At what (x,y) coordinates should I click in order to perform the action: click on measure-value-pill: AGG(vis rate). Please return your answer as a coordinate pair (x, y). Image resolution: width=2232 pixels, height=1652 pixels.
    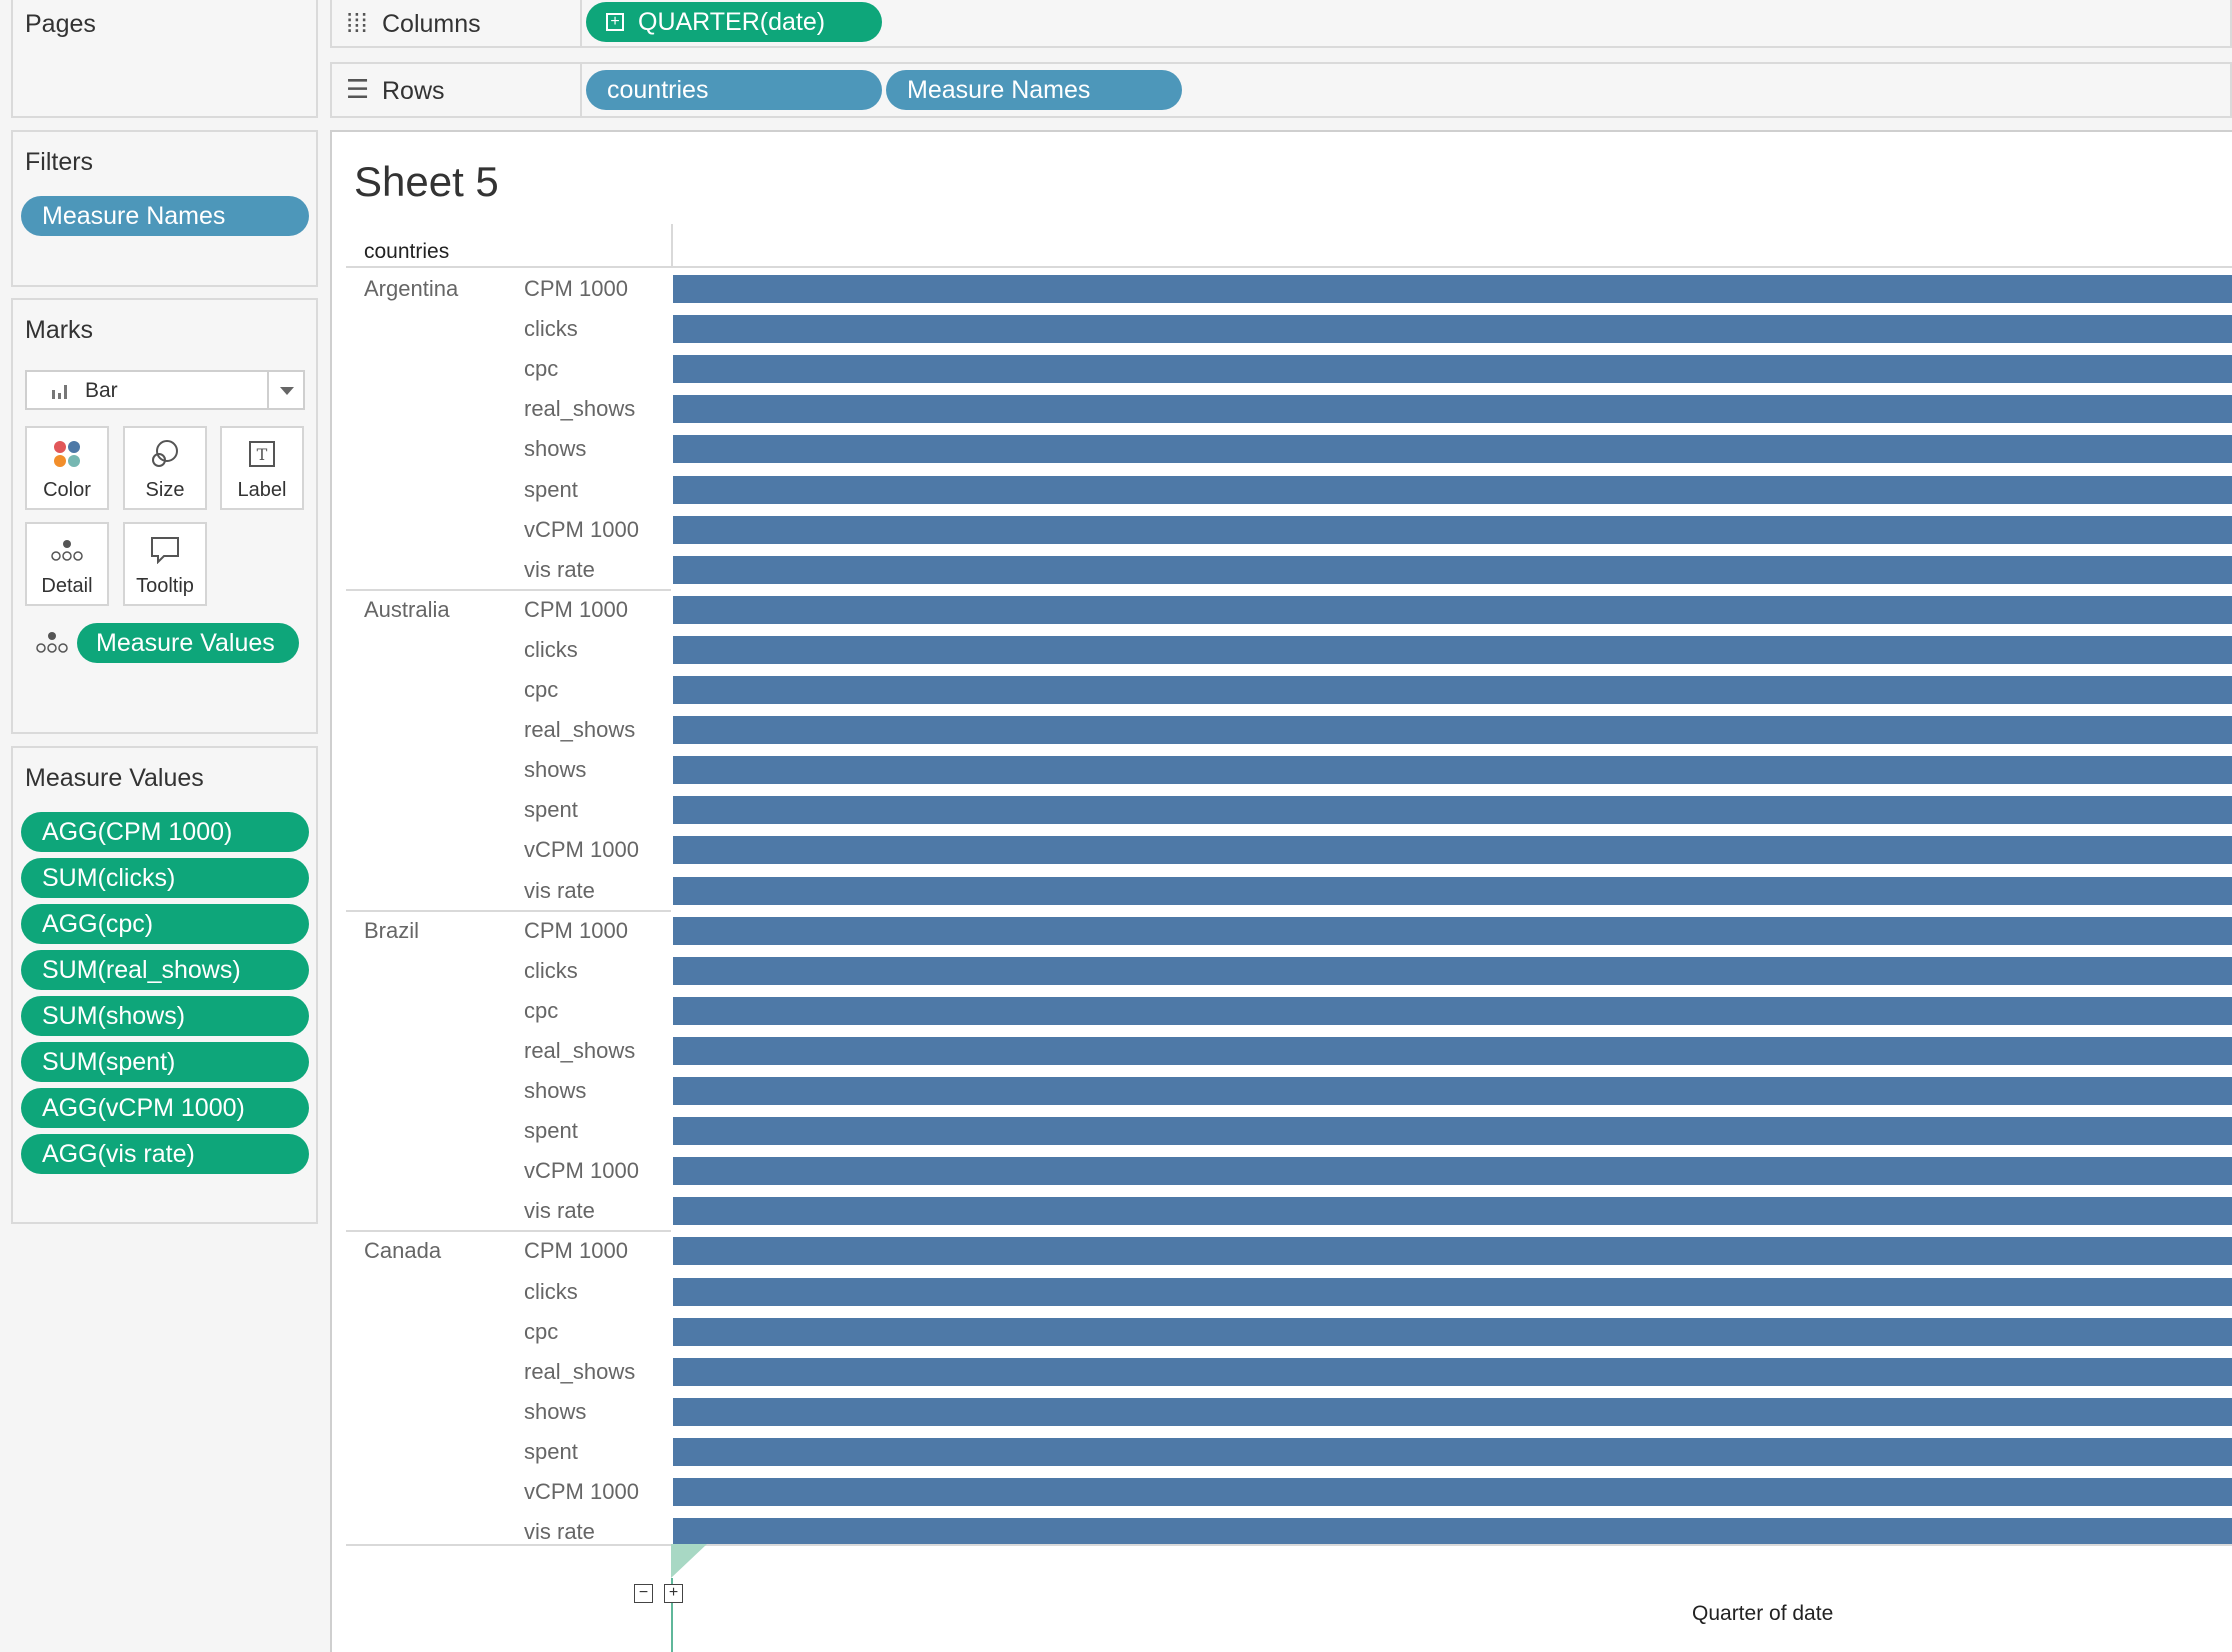
    Looking at the image, I should click on (165, 1154).